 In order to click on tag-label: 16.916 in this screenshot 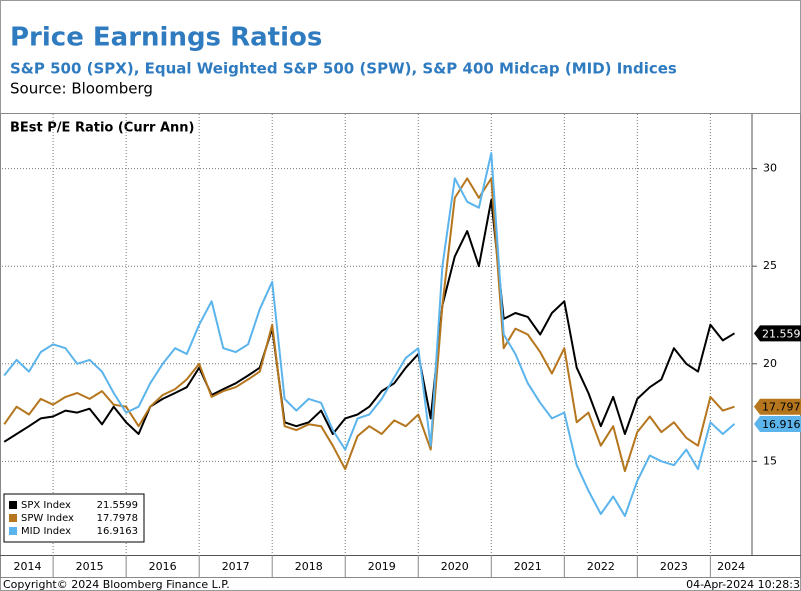, I will do `click(781, 424)`.